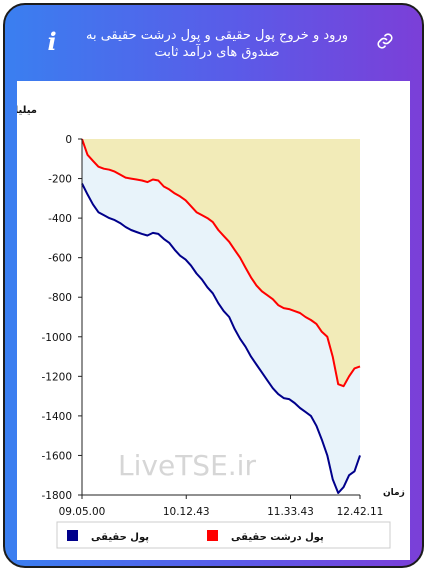 The height and width of the screenshot is (574, 433). Describe the element at coordinates (212, 535) in the screenshot. I see `legend-swatch-big-real-money` at that location.